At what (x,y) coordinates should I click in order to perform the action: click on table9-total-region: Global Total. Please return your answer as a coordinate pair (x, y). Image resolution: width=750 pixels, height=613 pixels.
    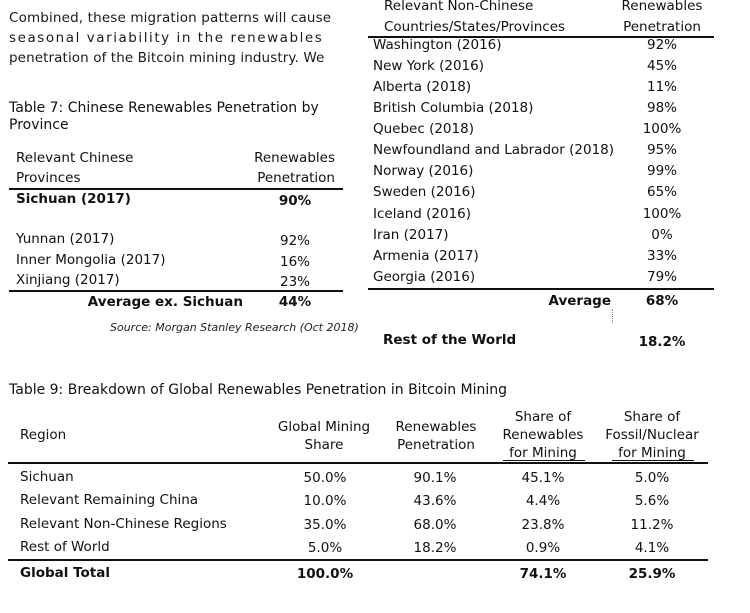
    Looking at the image, I should click on (65, 573).